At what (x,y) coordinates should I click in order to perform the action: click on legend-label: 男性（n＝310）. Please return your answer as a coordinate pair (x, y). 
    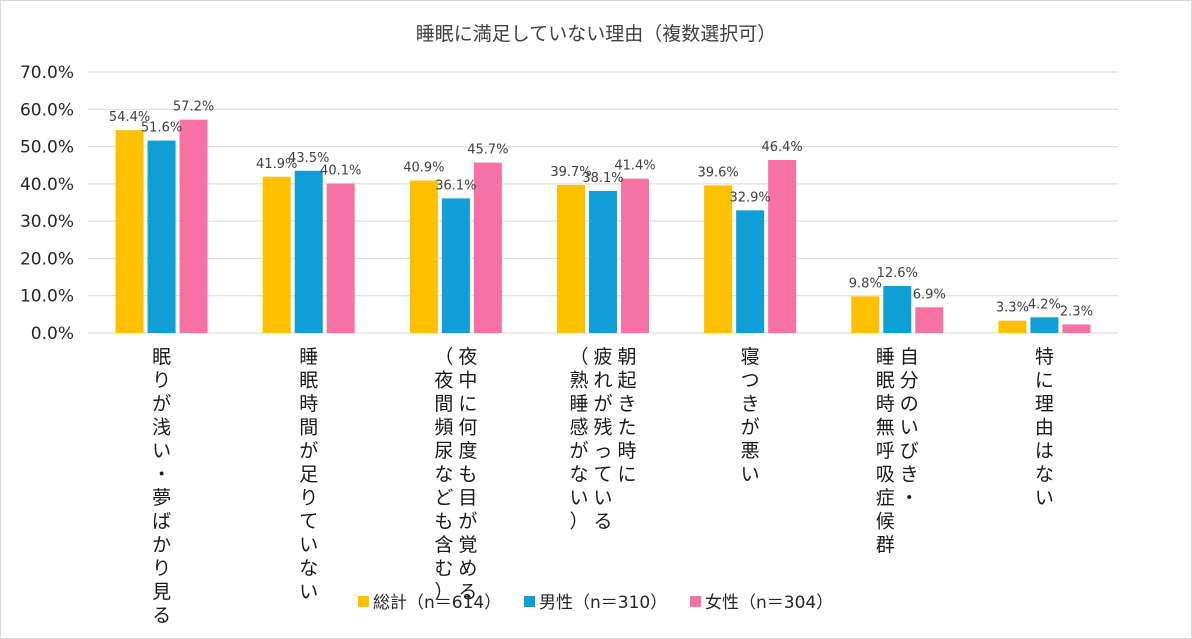
    Looking at the image, I should click on (603, 603).